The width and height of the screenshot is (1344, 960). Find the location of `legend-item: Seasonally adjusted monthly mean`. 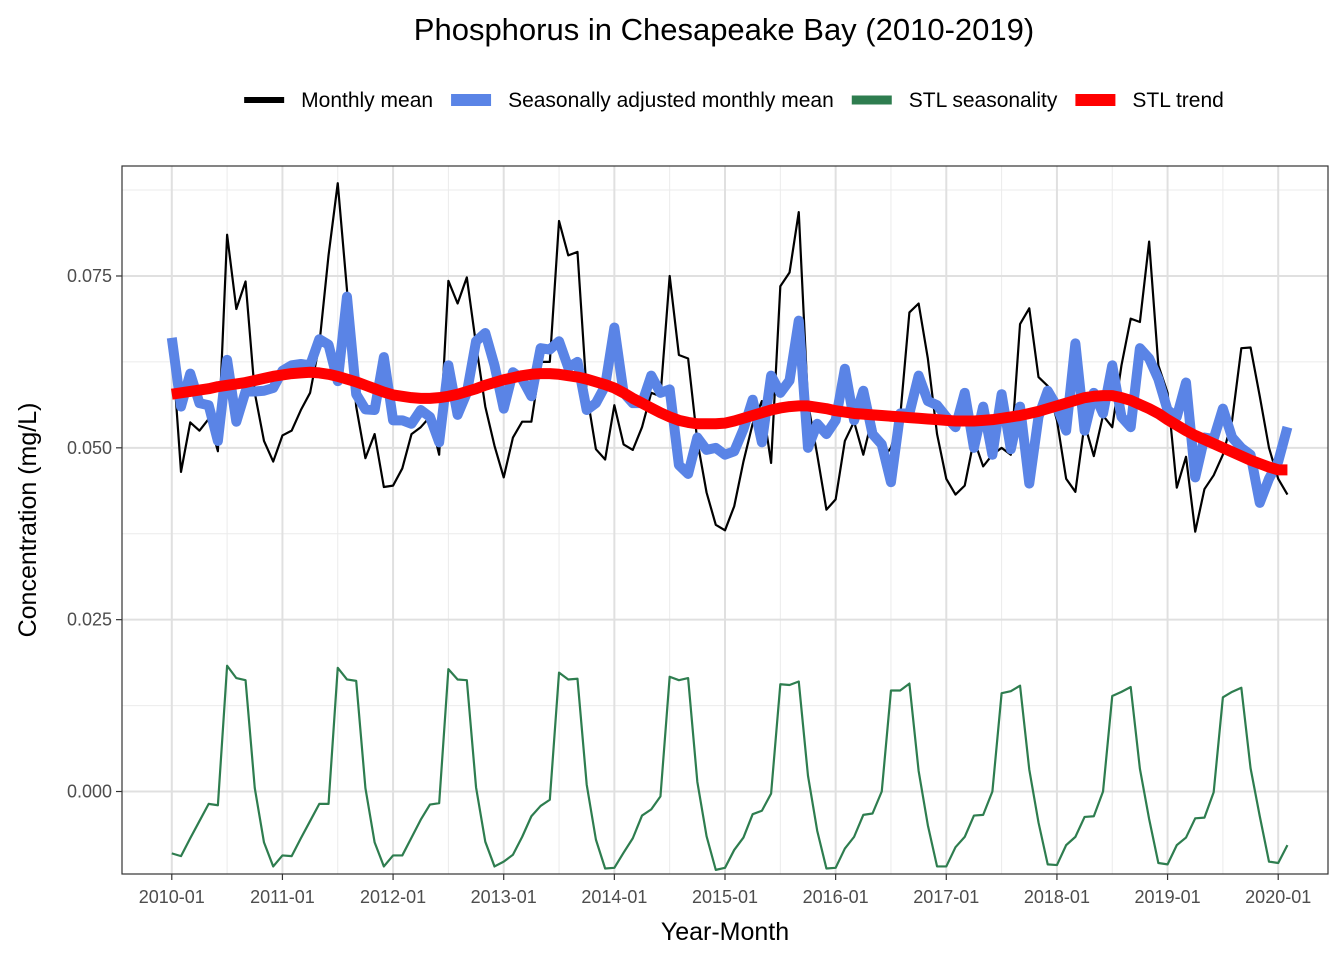

legend-item: Seasonally adjusted monthly mean is located at coordinates (642, 100).